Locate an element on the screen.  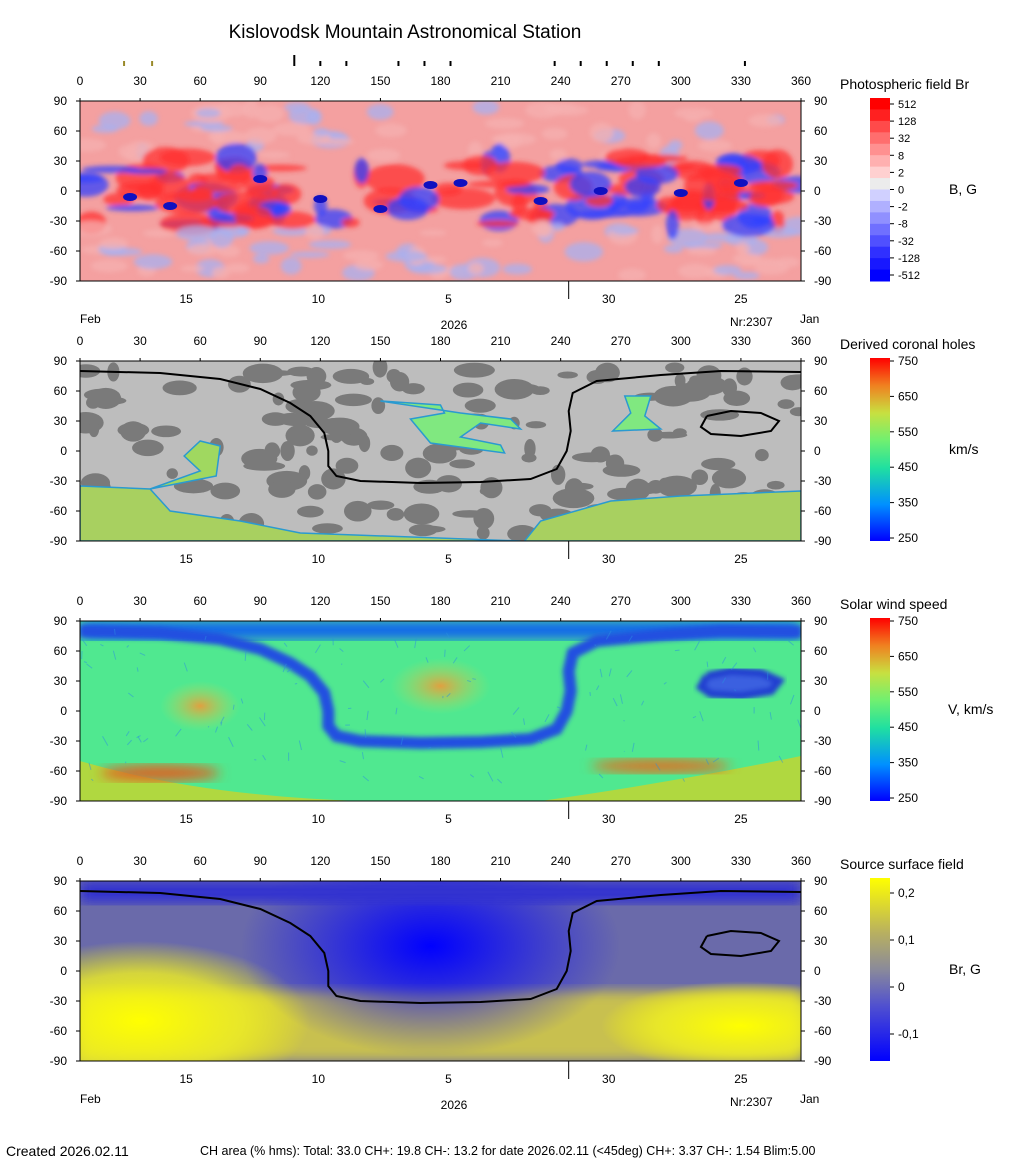
lat-tick-label-left: 90 is located at coordinates (61, 361).